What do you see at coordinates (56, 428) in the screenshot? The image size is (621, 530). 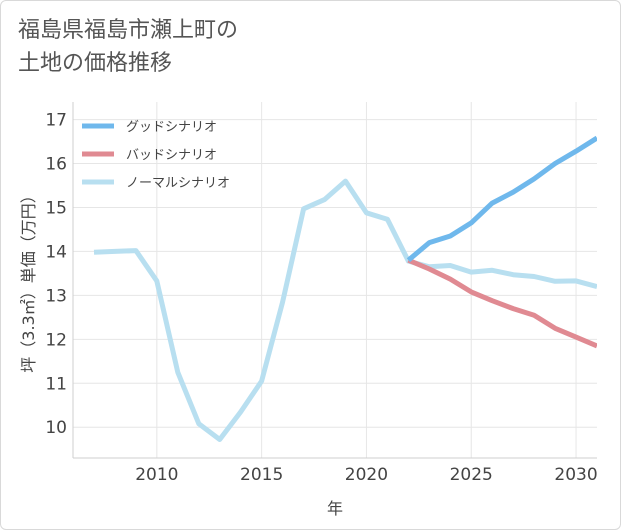 I see `y-tick-label: 10` at bounding box center [56, 428].